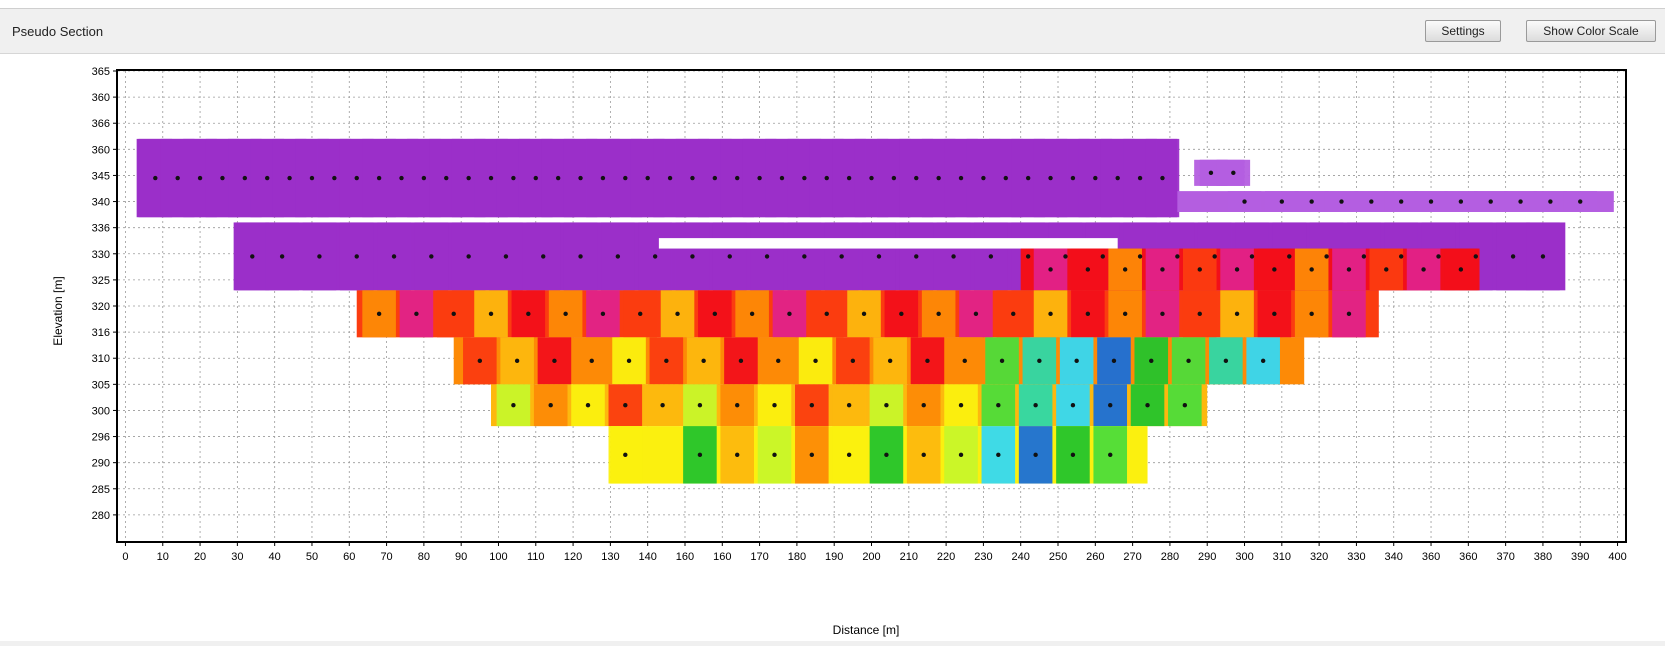 The width and height of the screenshot is (1665, 646). Describe the element at coordinates (685, 557) in the screenshot. I see `x-tick-label: 160` at that location.